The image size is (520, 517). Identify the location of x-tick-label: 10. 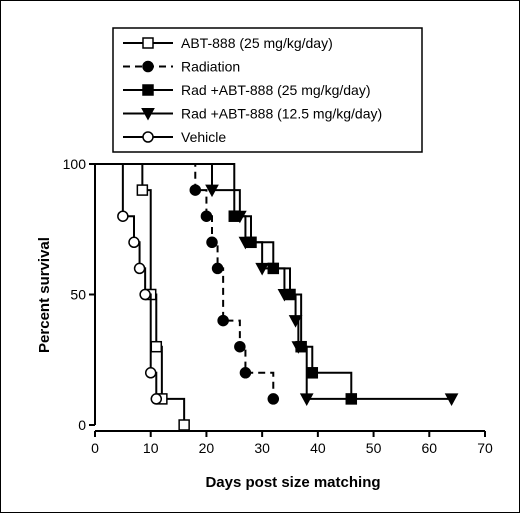
(151, 448).